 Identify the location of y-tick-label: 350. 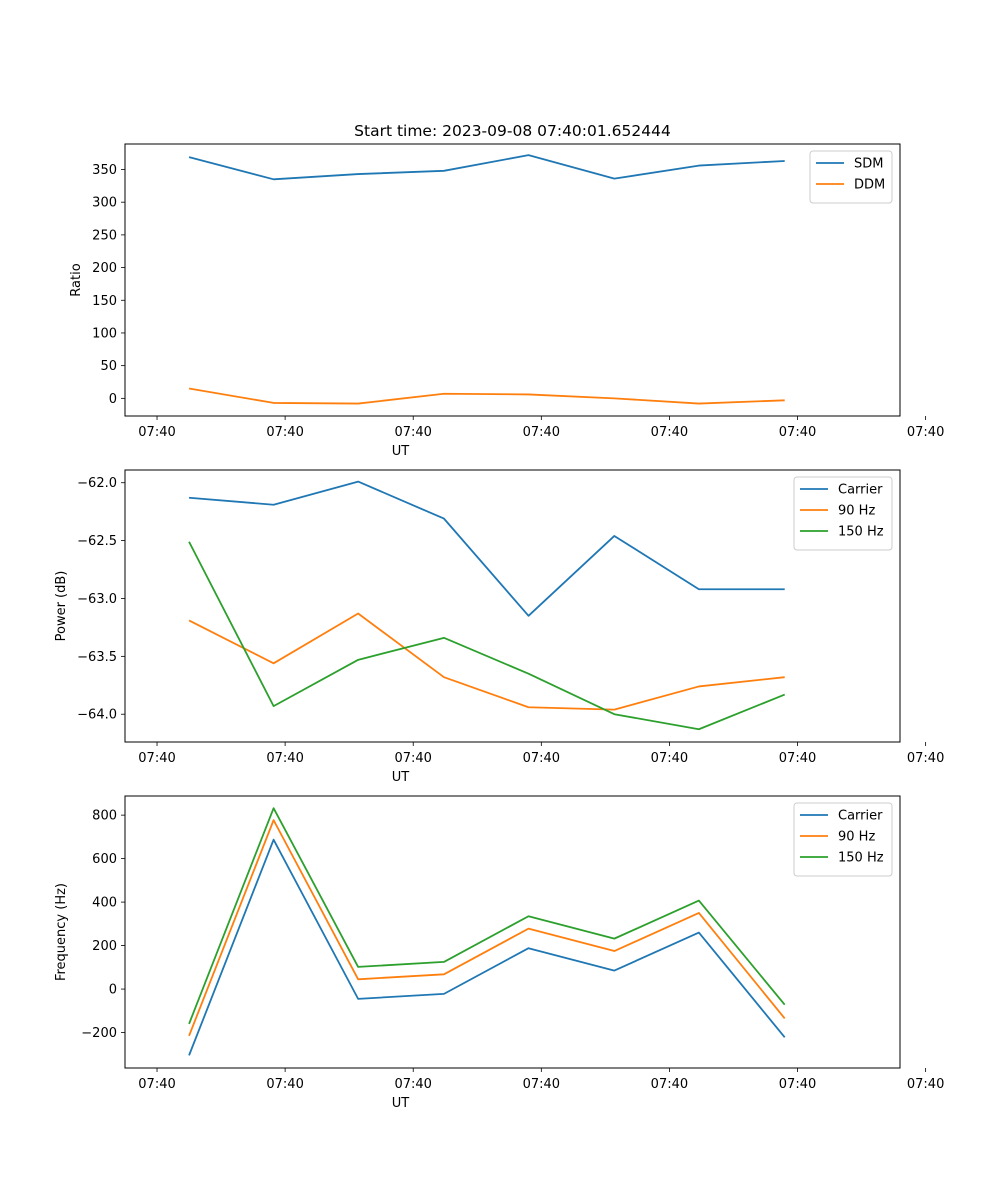
(104, 170).